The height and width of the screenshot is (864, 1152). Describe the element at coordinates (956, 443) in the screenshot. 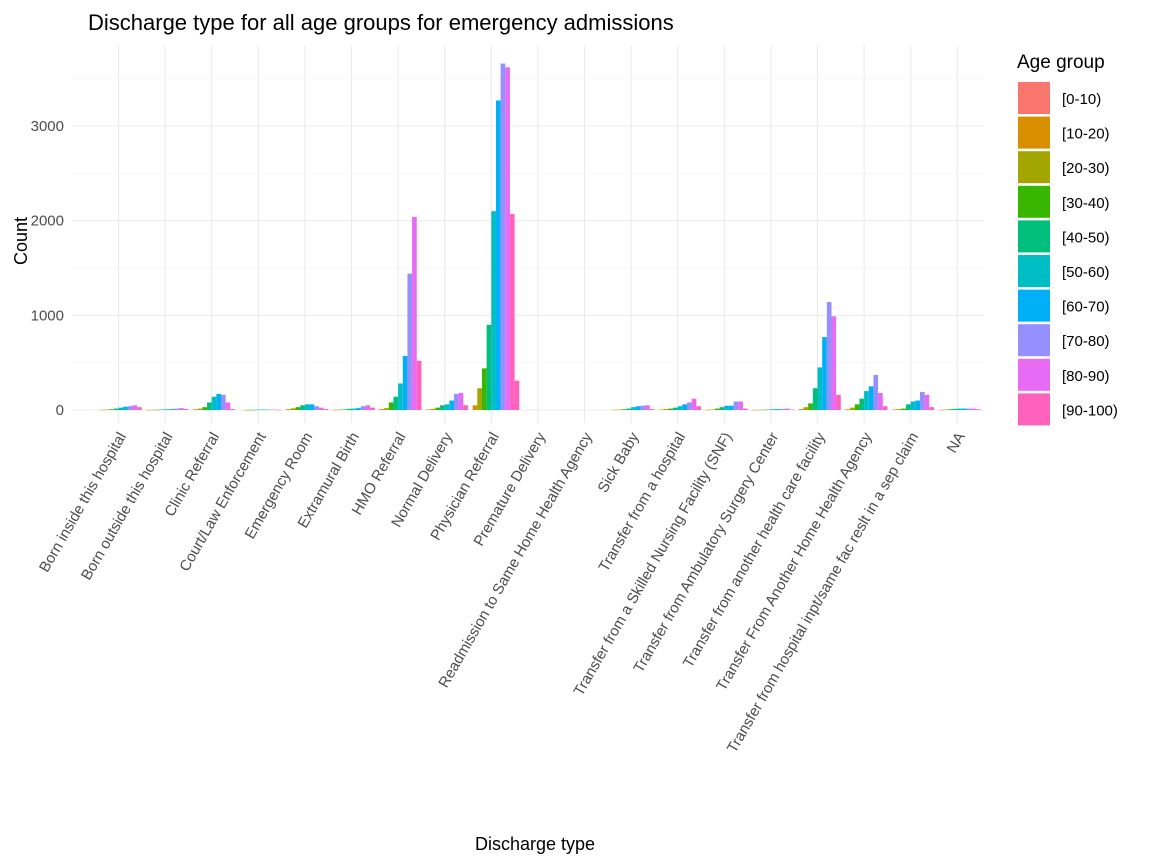

I see `x-tick-label: NA` at that location.